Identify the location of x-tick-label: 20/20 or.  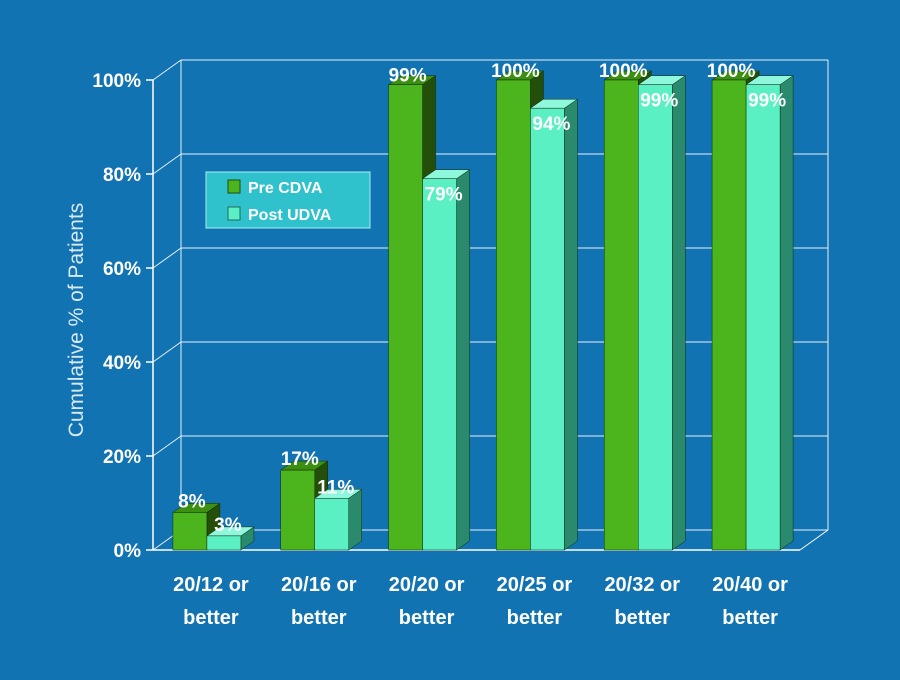
(427, 585).